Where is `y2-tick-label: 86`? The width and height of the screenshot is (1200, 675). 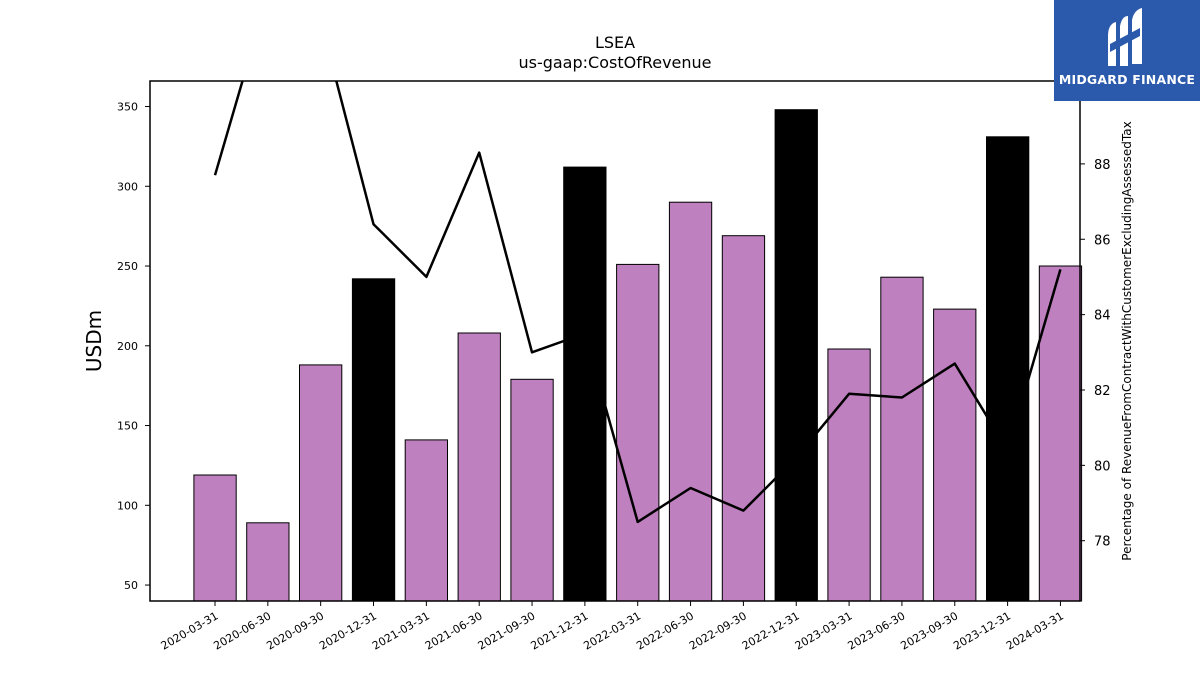 y2-tick-label: 86 is located at coordinates (1102, 240).